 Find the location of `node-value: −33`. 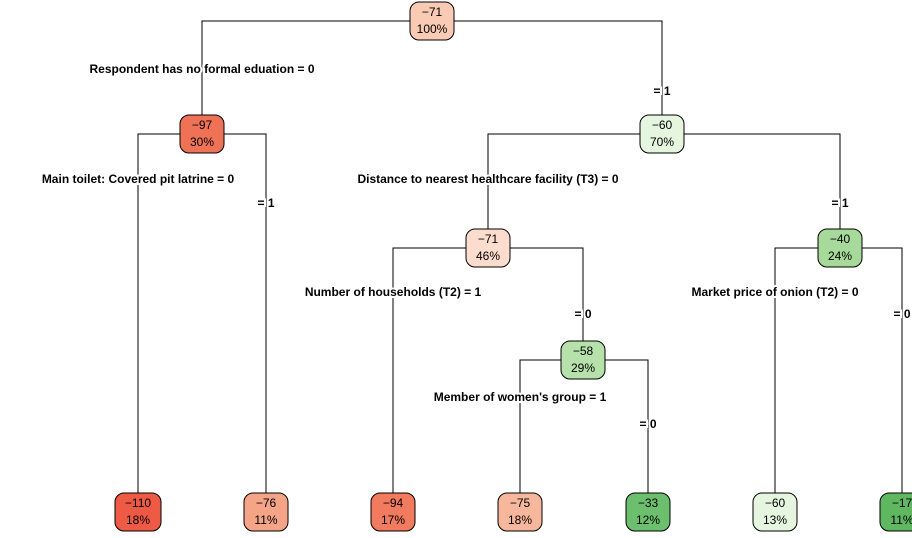

node-value: −33 is located at coordinates (648, 503).